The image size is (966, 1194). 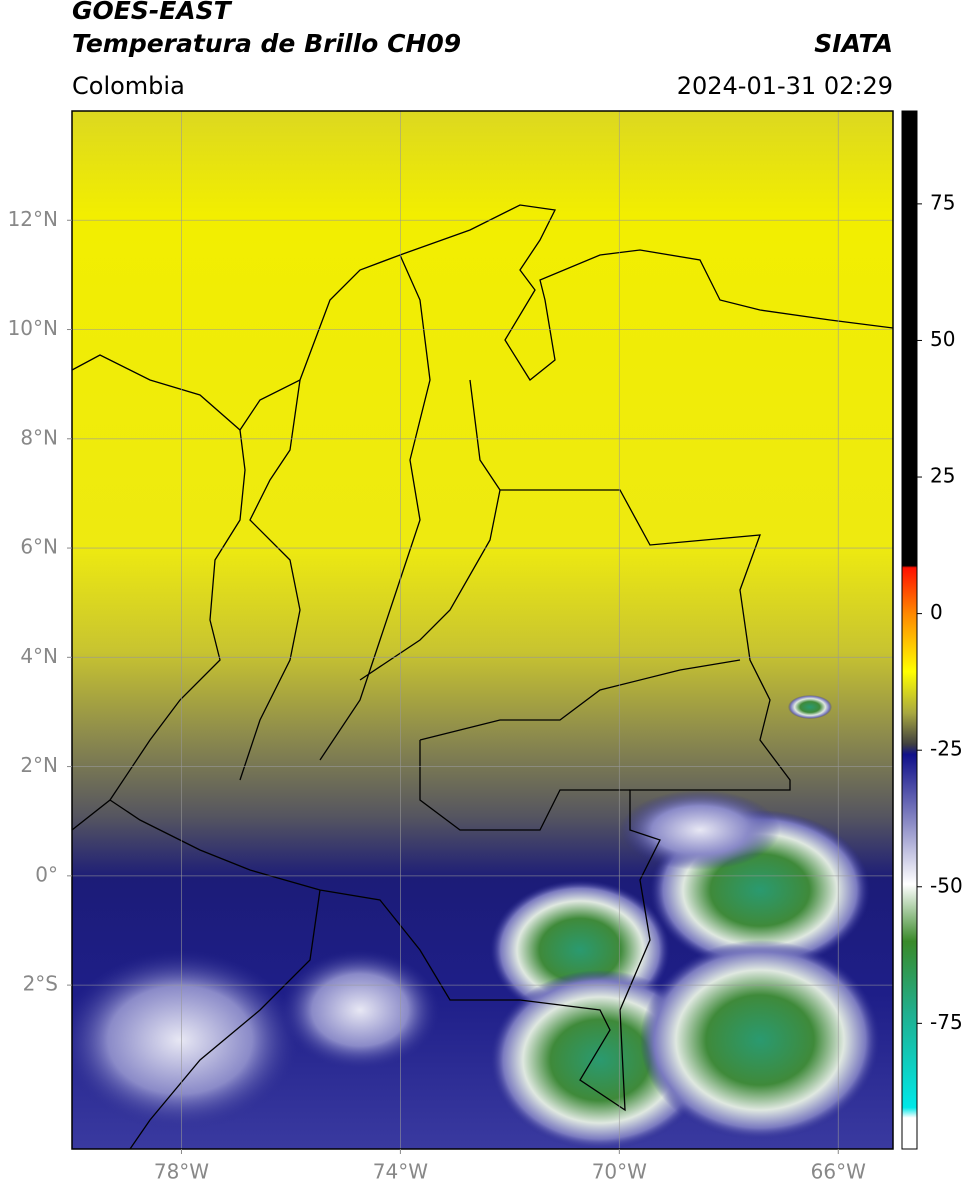 What do you see at coordinates (152, 12) in the screenshot?
I see `title: GOES-EAST` at bounding box center [152, 12].